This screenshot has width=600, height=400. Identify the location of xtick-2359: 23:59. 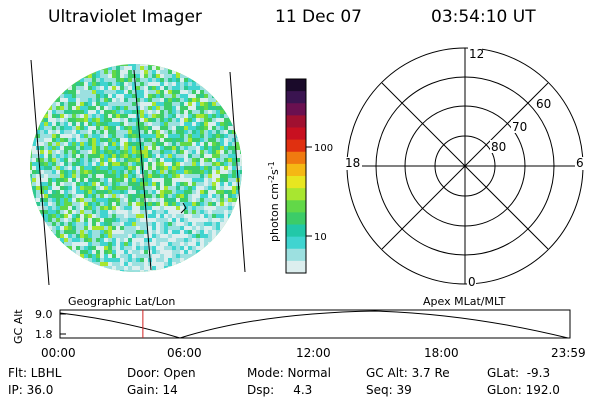
(568, 353).